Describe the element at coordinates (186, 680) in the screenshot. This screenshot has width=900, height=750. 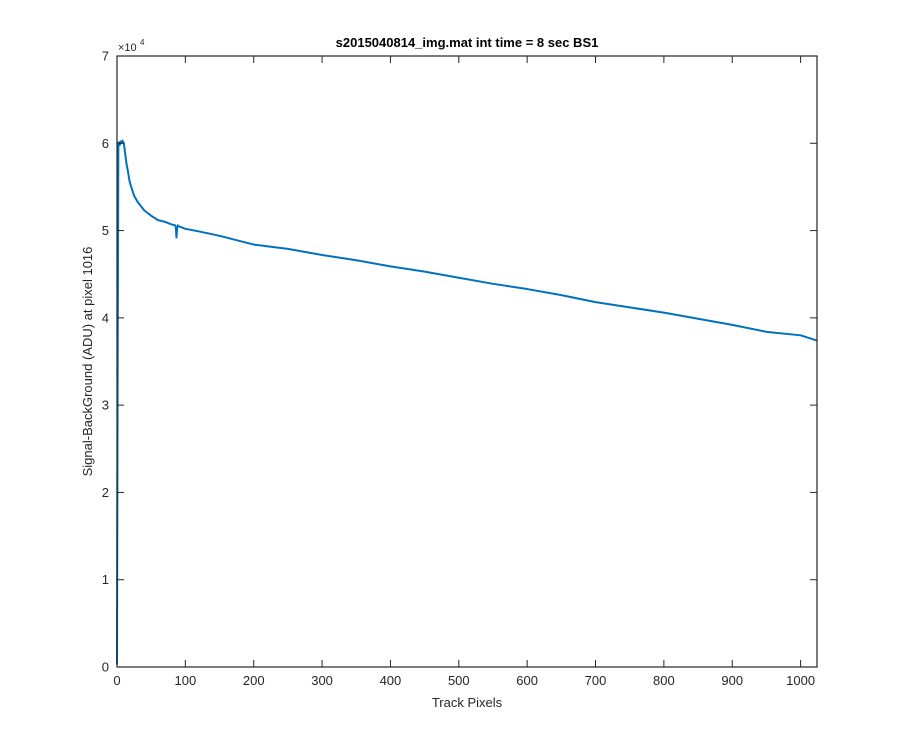
I see `x-tick-label: 100` at that location.